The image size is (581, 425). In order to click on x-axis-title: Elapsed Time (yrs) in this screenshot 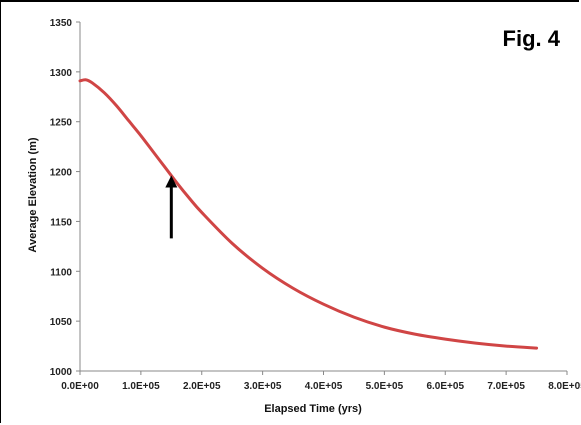, I will do `click(313, 409)`.